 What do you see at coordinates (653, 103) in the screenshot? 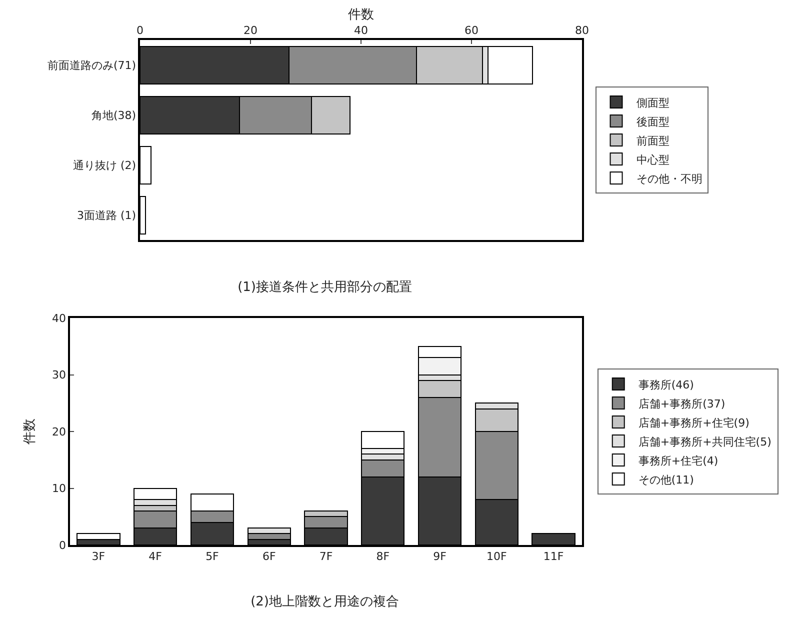
I see `legend-label: 側面型` at bounding box center [653, 103].